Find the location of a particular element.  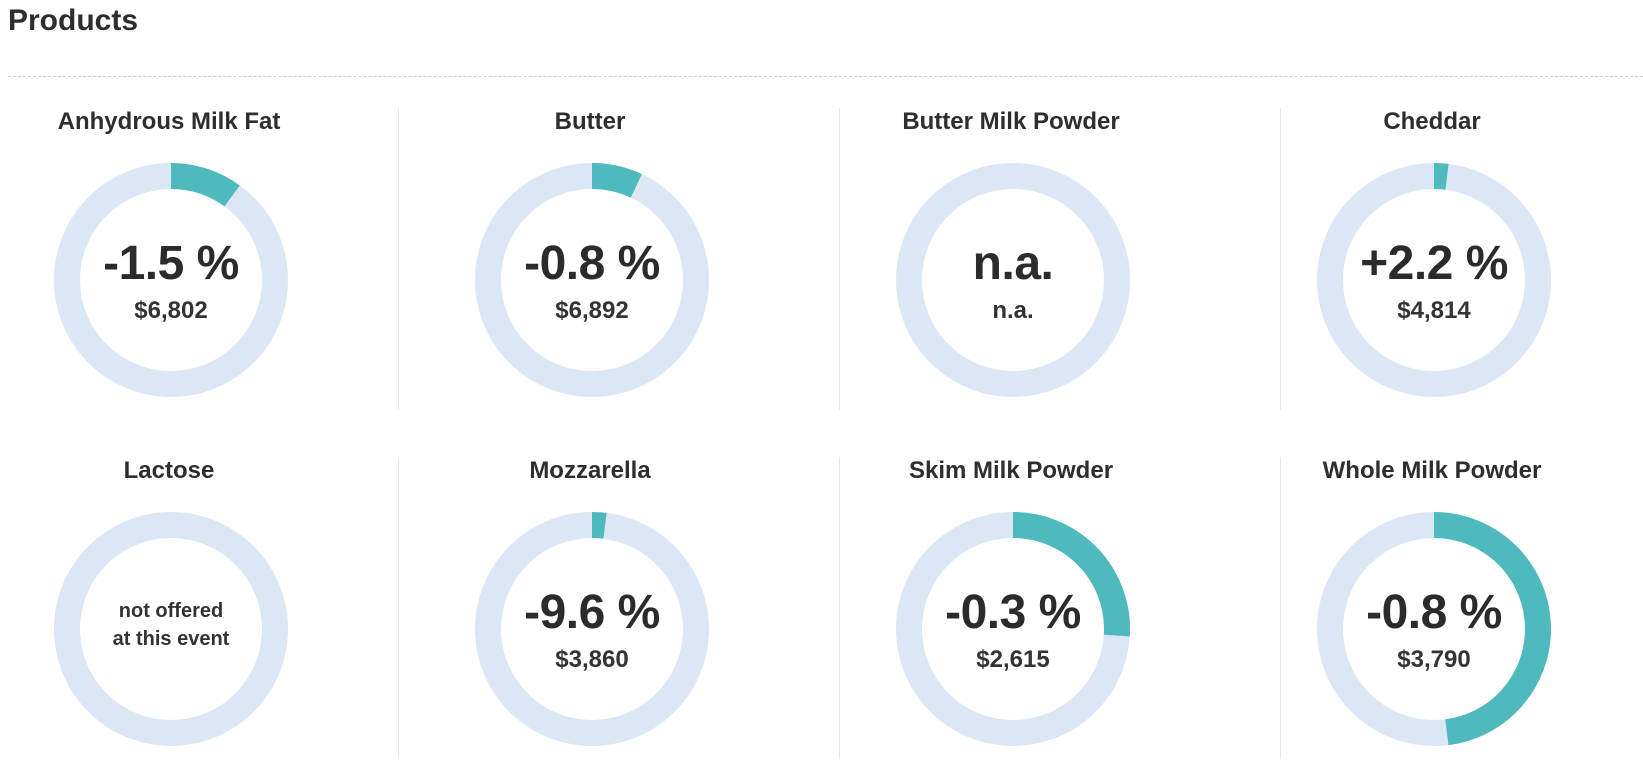

price-value: $6,802 is located at coordinates (171, 310).